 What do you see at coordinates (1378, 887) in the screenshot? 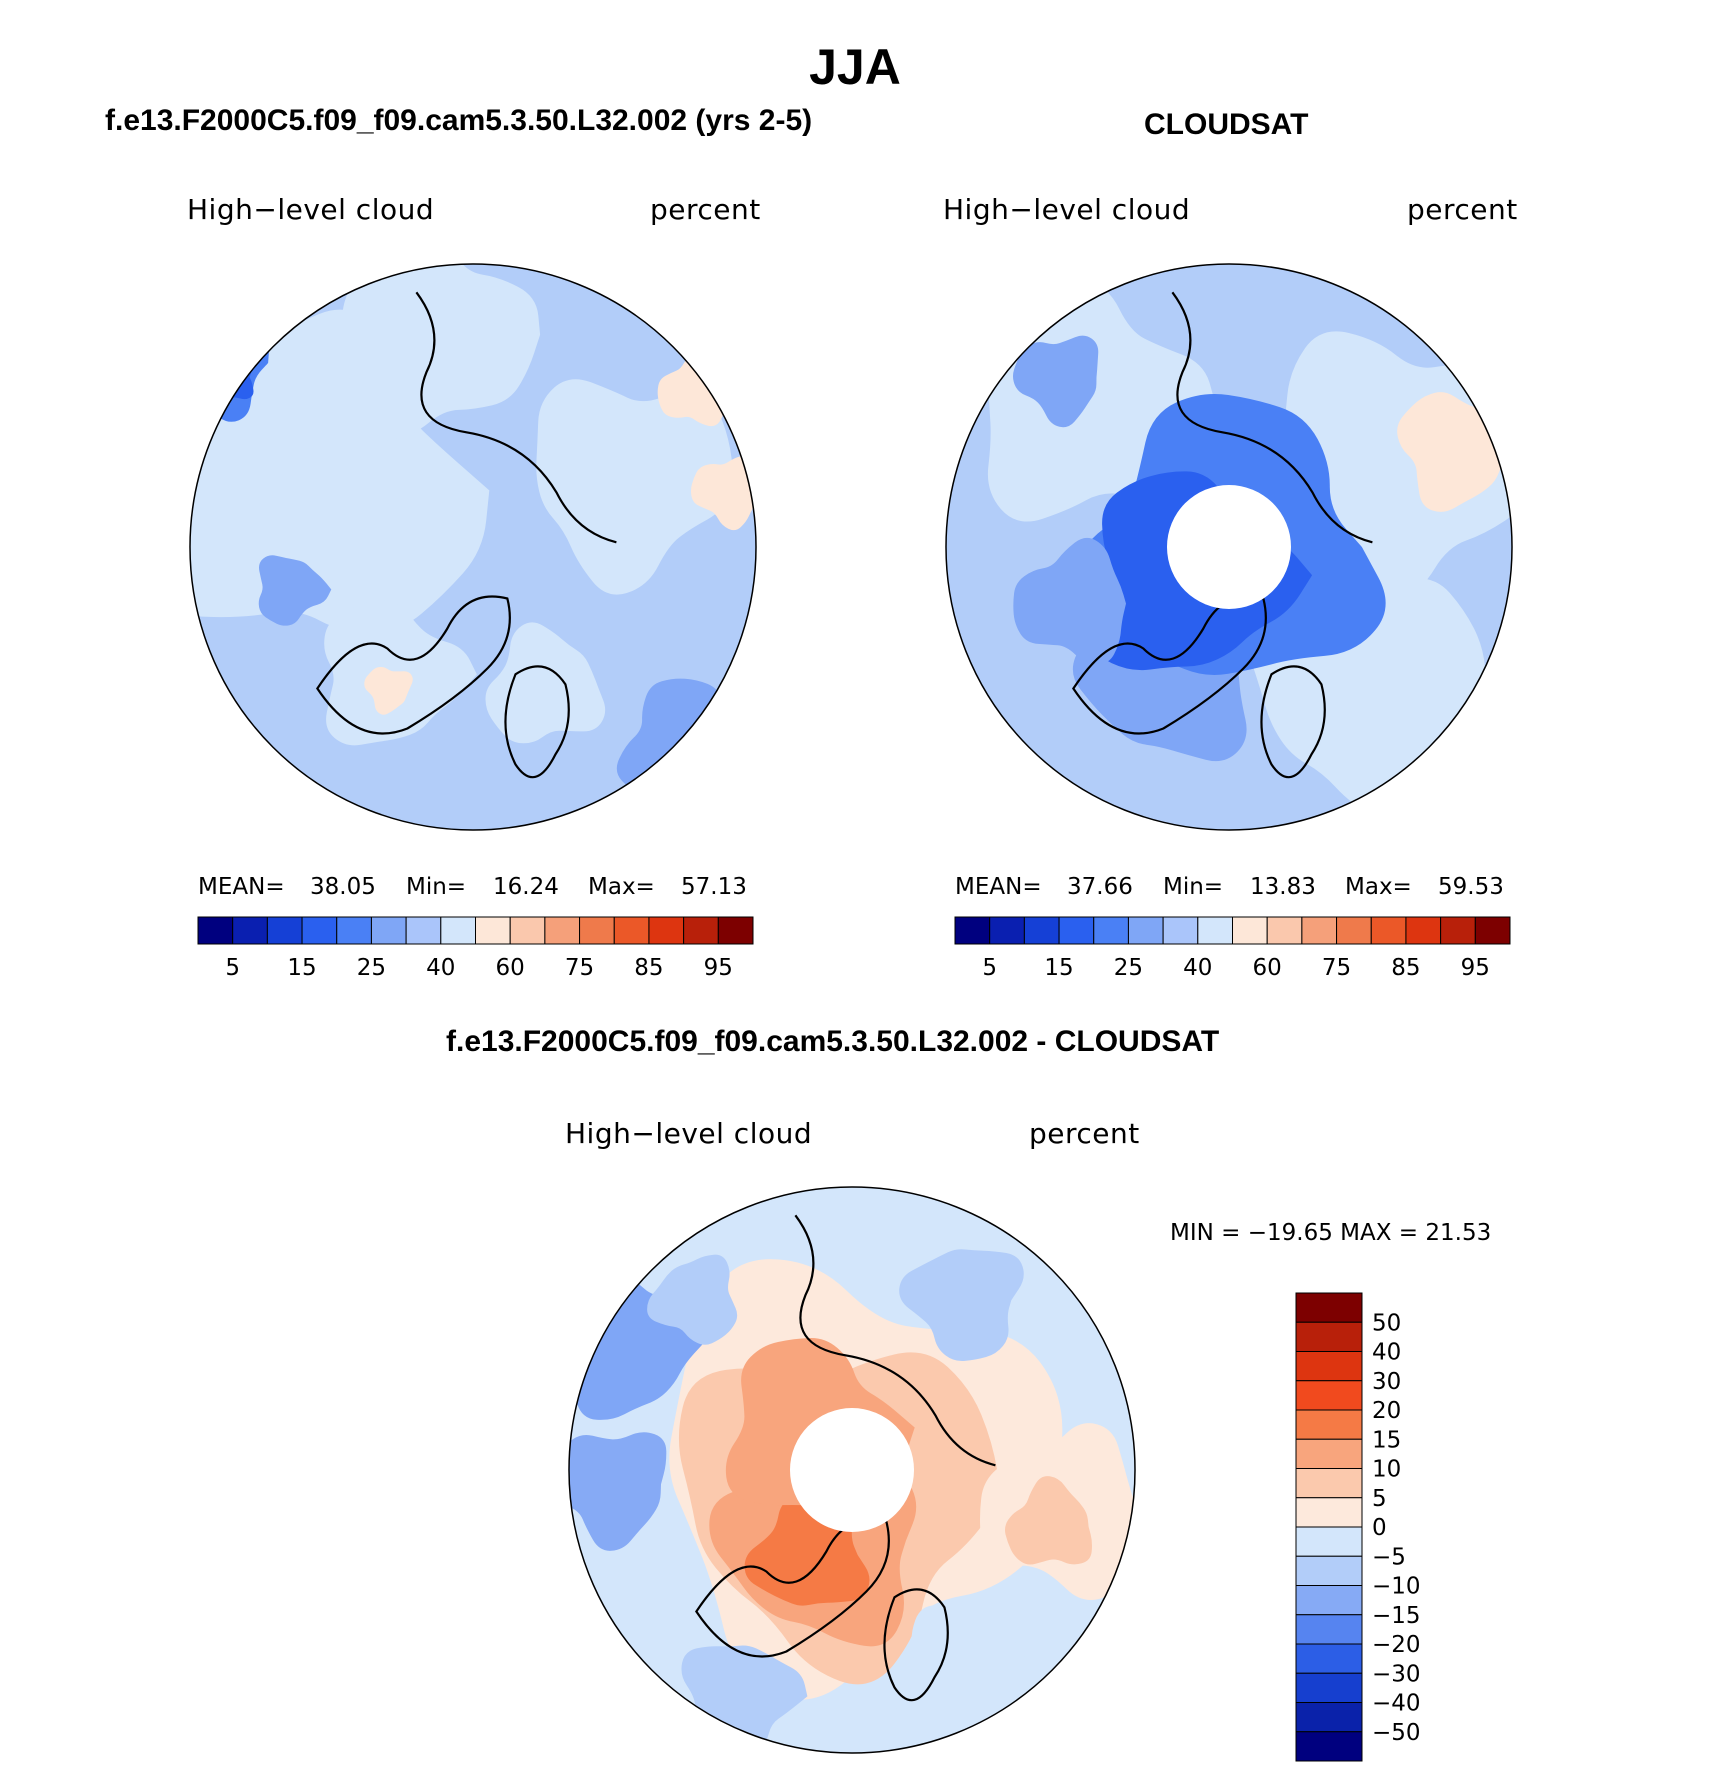
I see `obs-max-label: Max=` at bounding box center [1378, 887].